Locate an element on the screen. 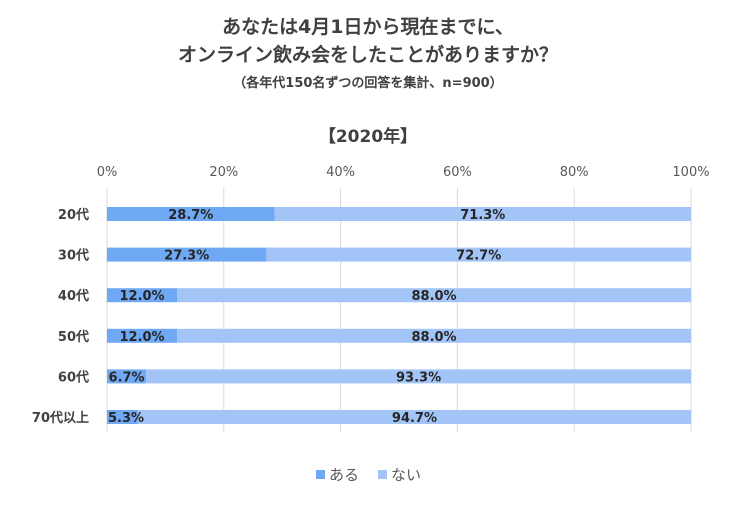  data-label: 5.3% is located at coordinates (126, 418).